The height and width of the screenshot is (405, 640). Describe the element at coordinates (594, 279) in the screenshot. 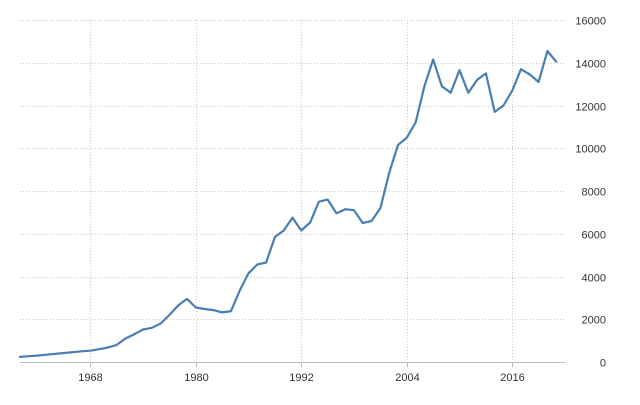

I see `y-tick-label: 4000` at that location.